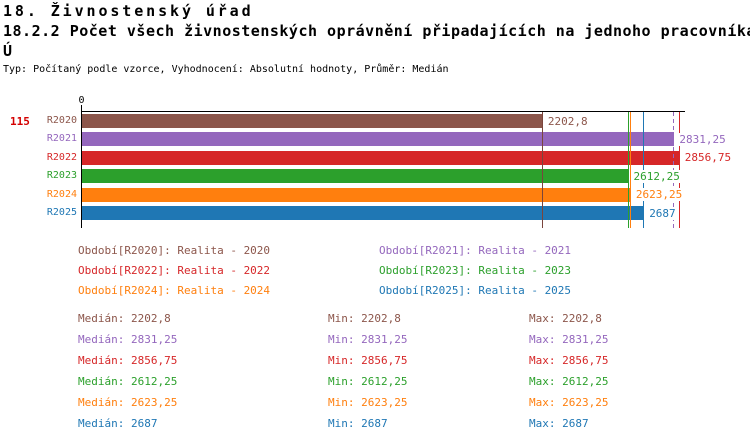 The width and height of the screenshot is (750, 438). What do you see at coordinates (567, 121) in the screenshot?
I see `bar-value-label: 2202,8` at bounding box center [567, 121].